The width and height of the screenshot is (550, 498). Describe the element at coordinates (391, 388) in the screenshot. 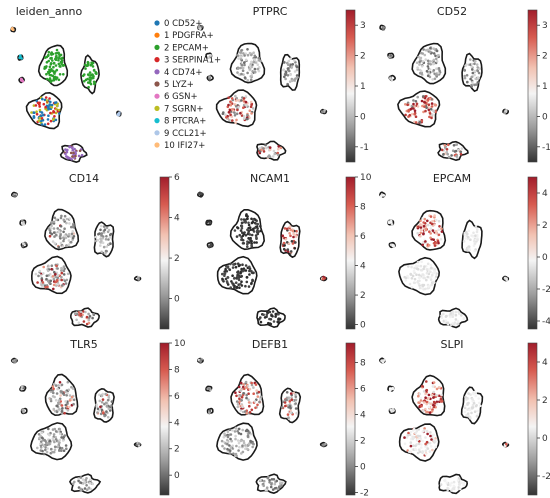

I see `panel-slpi-cluster-sm2` at that location.